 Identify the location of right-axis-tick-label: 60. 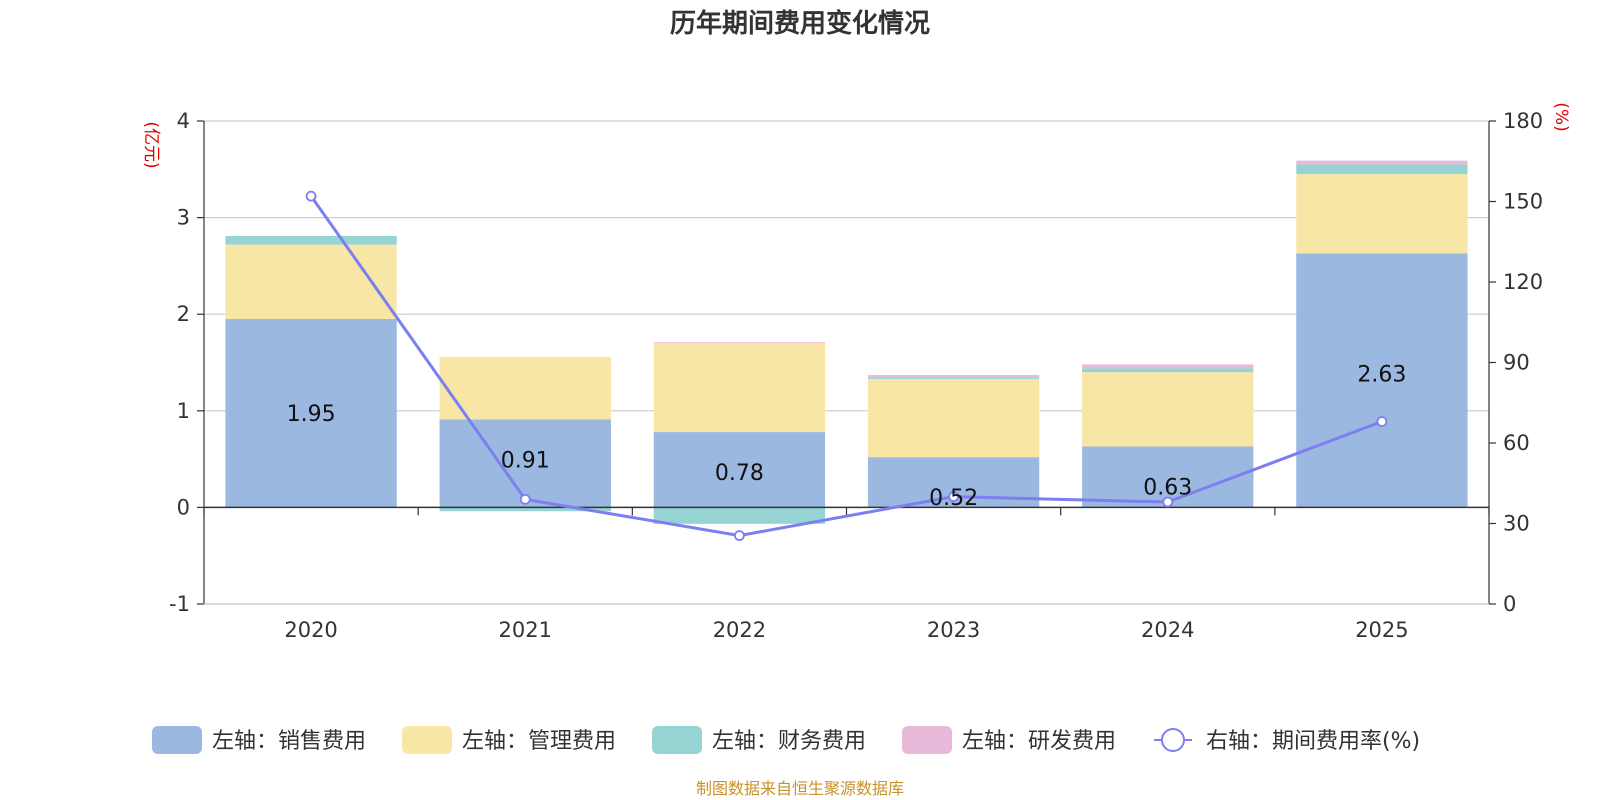
(1516, 443).